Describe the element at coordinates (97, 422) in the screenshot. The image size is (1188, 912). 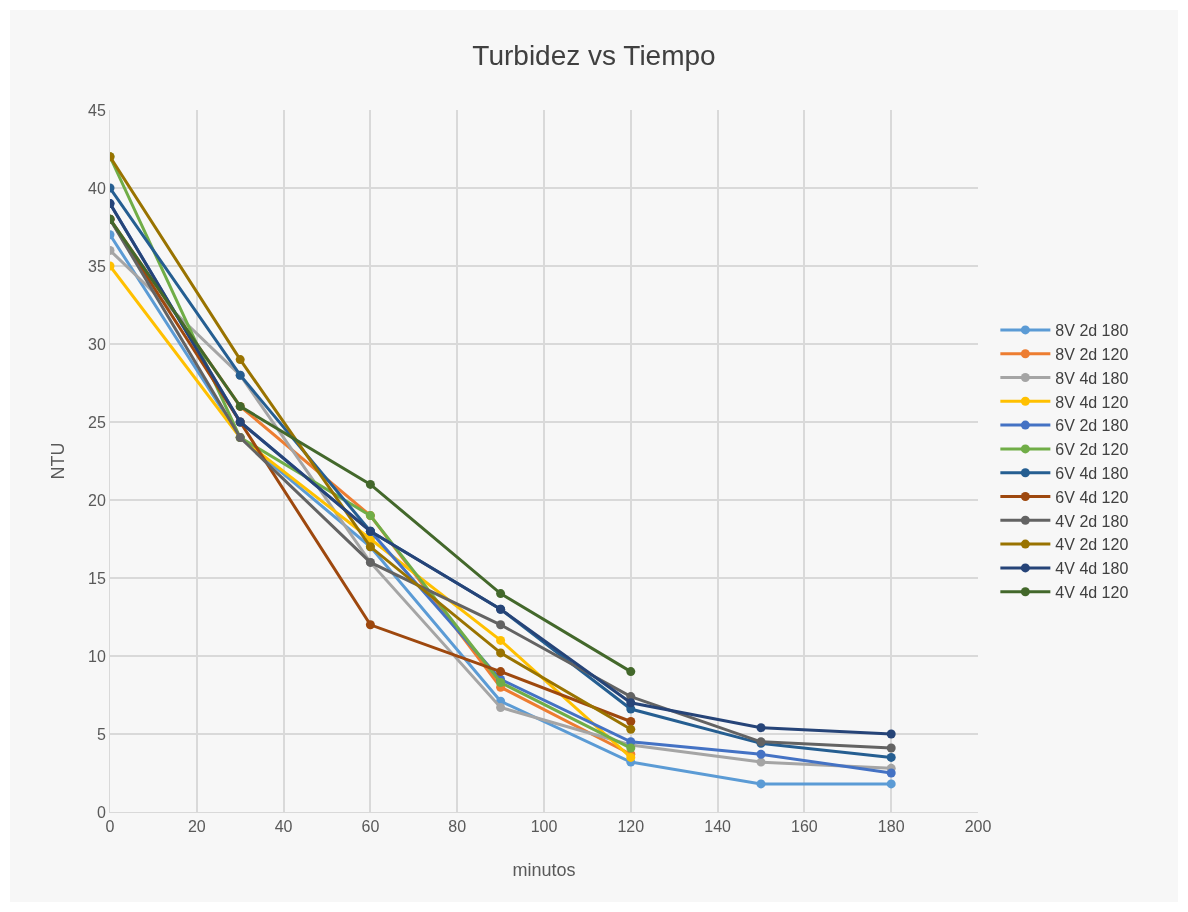
I see `y-tick-label: 25` at that location.